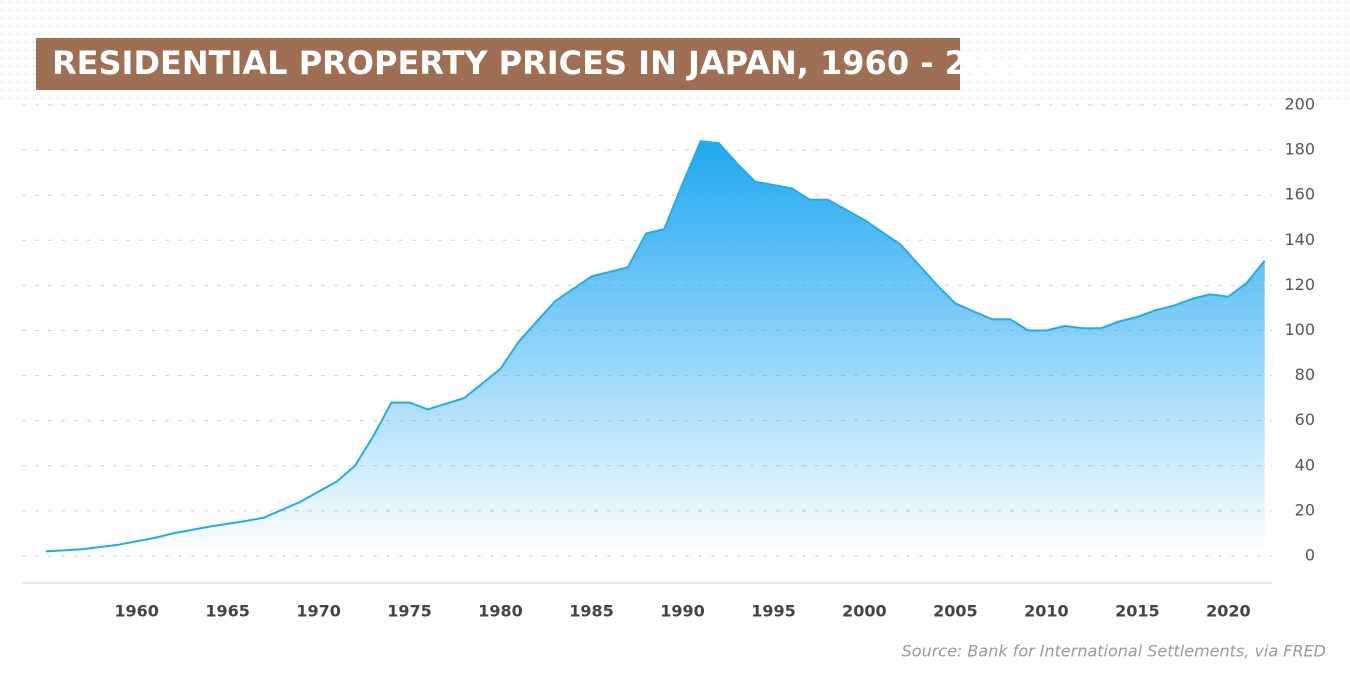 This screenshot has height=696, width=1350. What do you see at coordinates (1299, 239) in the screenshot?
I see `y-tick-label: 140` at bounding box center [1299, 239].